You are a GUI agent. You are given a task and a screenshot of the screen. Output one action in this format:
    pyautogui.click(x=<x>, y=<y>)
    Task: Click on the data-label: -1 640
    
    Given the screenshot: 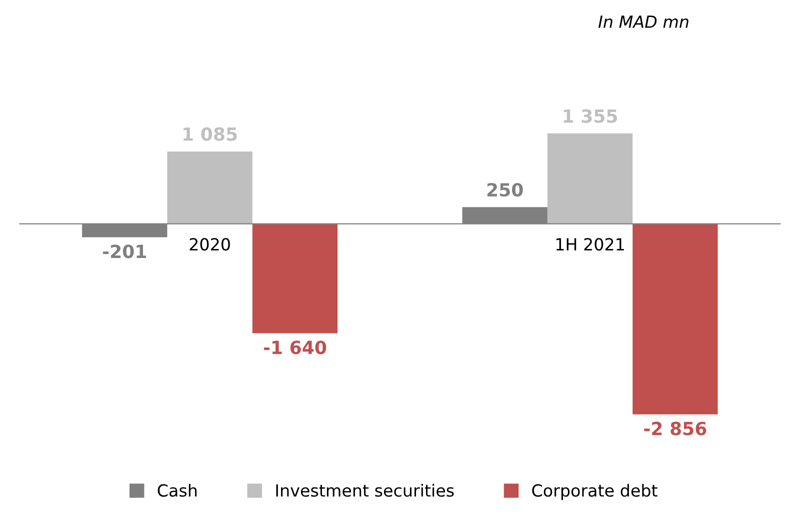 What is the action you would take?
    pyautogui.click(x=295, y=347)
    